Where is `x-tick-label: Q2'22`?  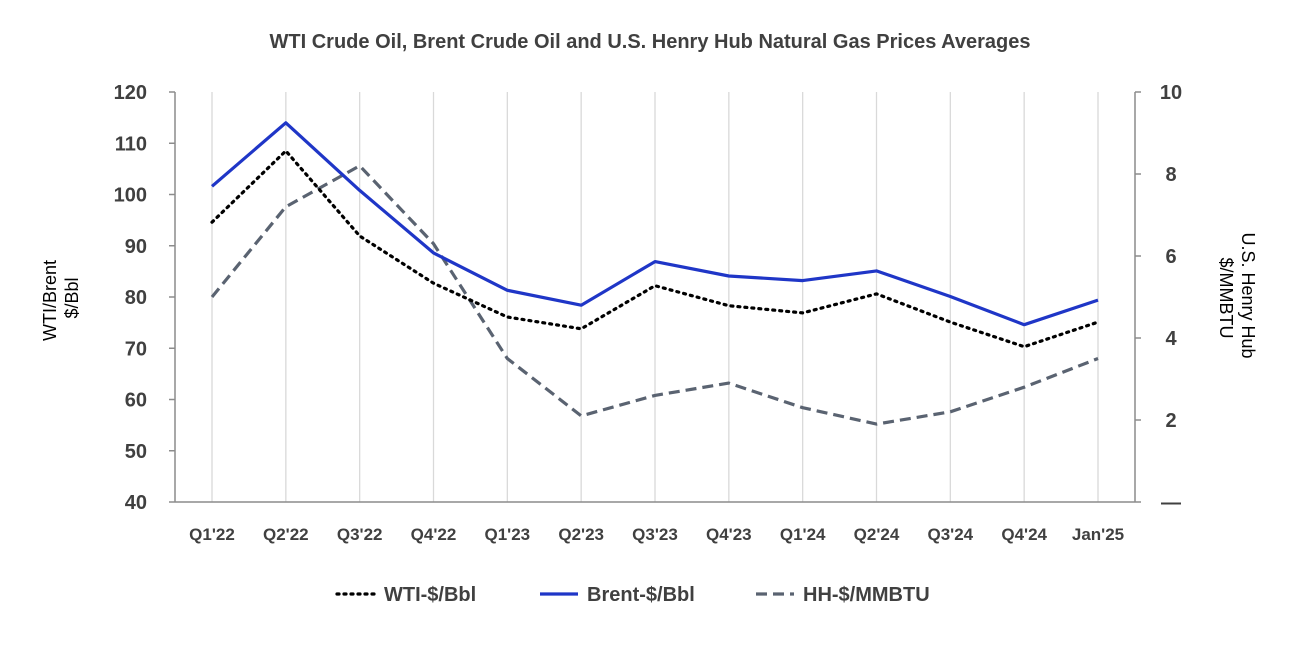
x-tick-label: Q2'22 is located at coordinates (286, 534).